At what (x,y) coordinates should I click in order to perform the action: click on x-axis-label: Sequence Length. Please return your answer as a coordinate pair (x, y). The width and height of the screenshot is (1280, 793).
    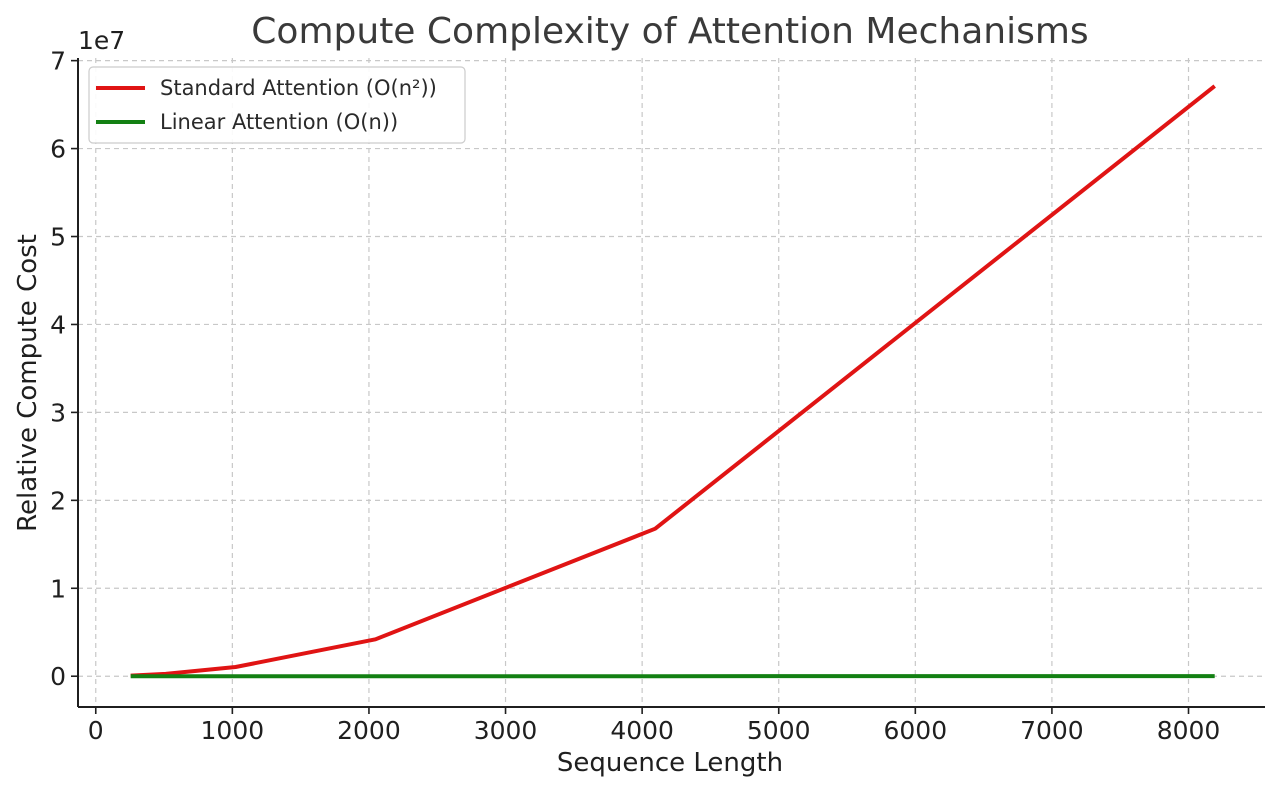
    Looking at the image, I should click on (670, 763).